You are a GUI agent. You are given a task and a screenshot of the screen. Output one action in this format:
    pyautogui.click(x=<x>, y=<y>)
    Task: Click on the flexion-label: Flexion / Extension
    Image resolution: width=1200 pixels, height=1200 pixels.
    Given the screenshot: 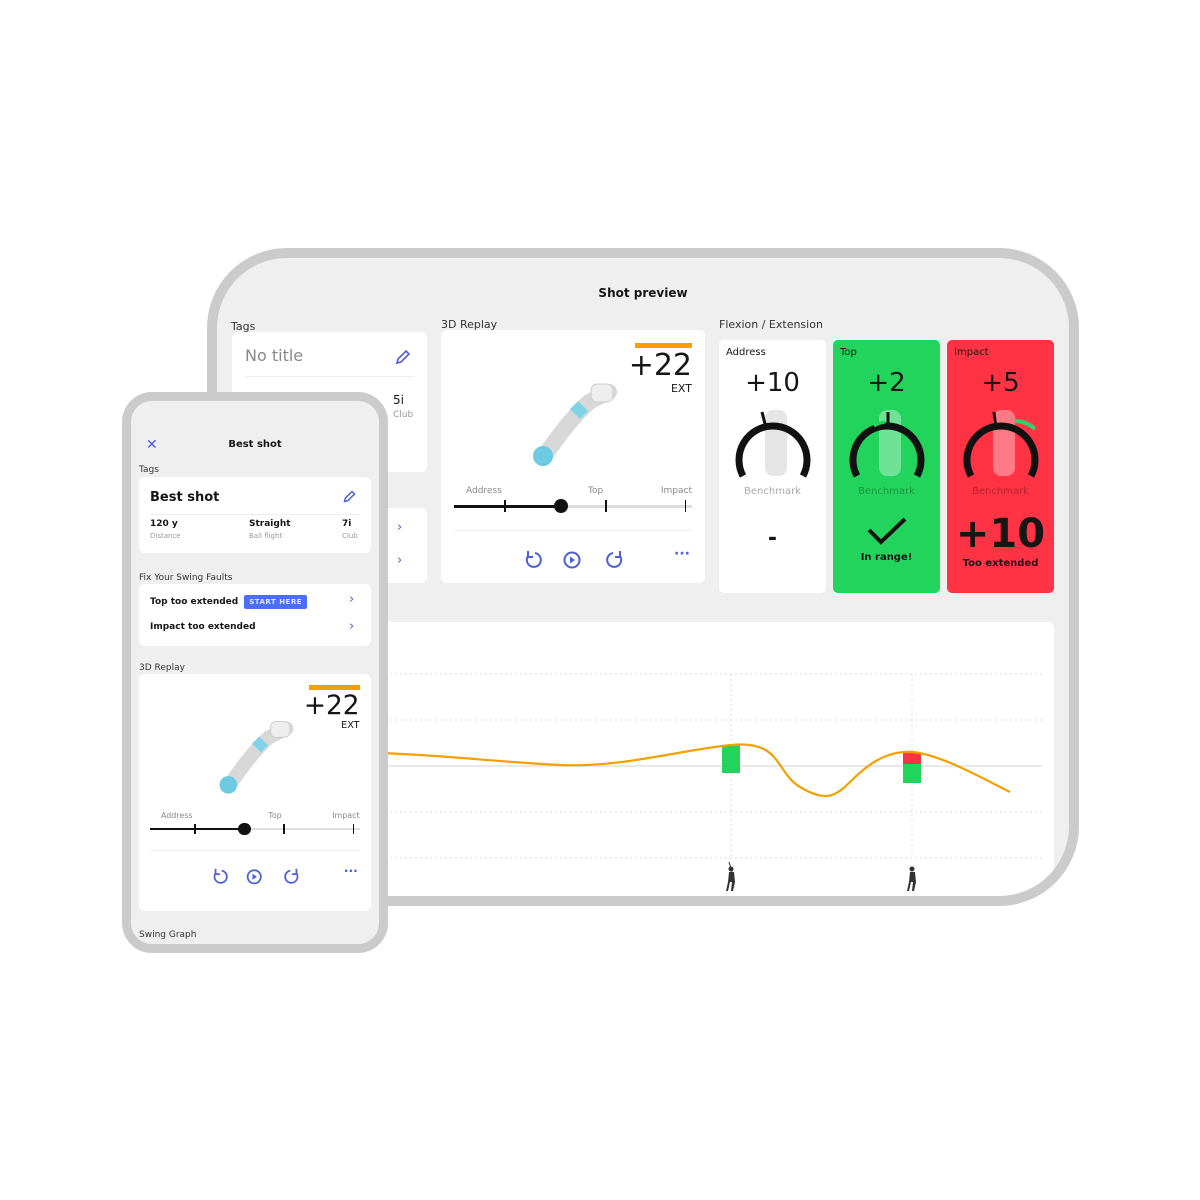 What is the action you would take?
    pyautogui.click(x=771, y=324)
    